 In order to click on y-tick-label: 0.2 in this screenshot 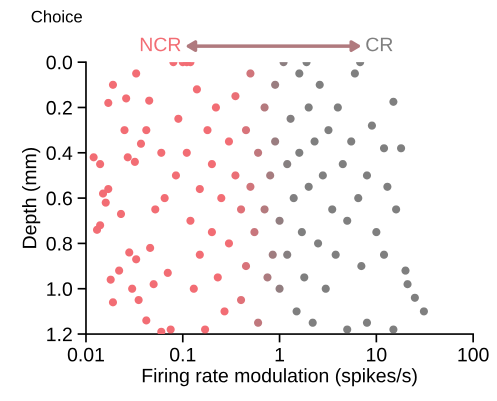, I will do `click(59, 107)`.